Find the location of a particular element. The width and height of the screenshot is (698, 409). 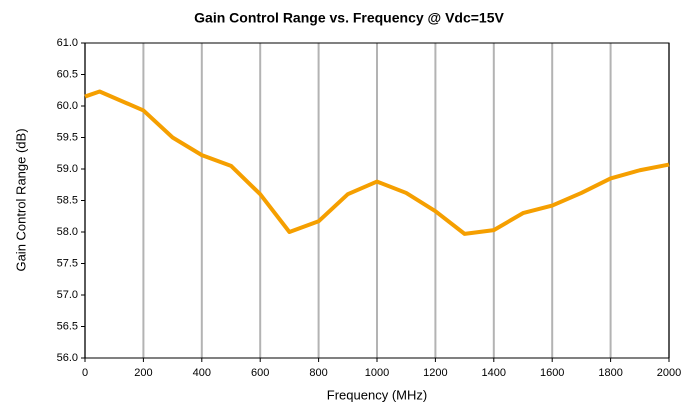

y-tick-label: 57.5 is located at coordinates (67, 263).